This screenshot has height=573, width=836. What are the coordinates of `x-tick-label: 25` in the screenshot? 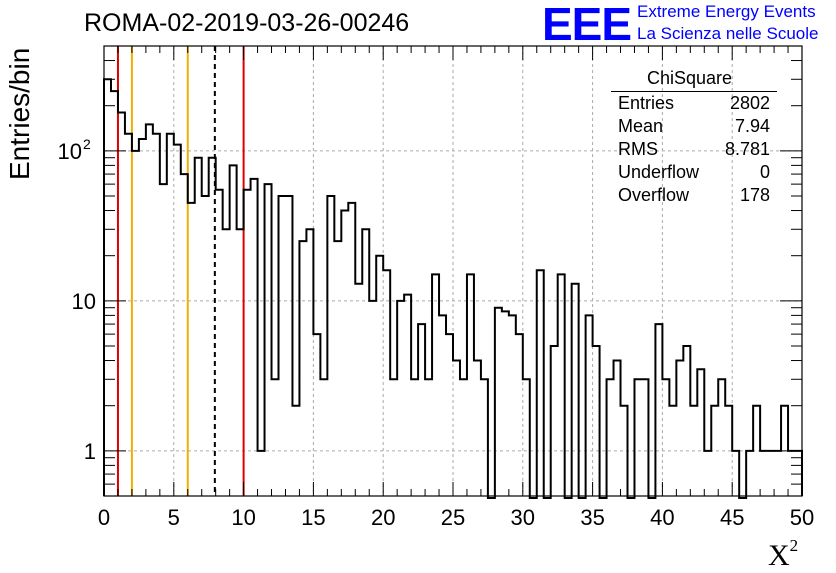 It's located at (453, 517).